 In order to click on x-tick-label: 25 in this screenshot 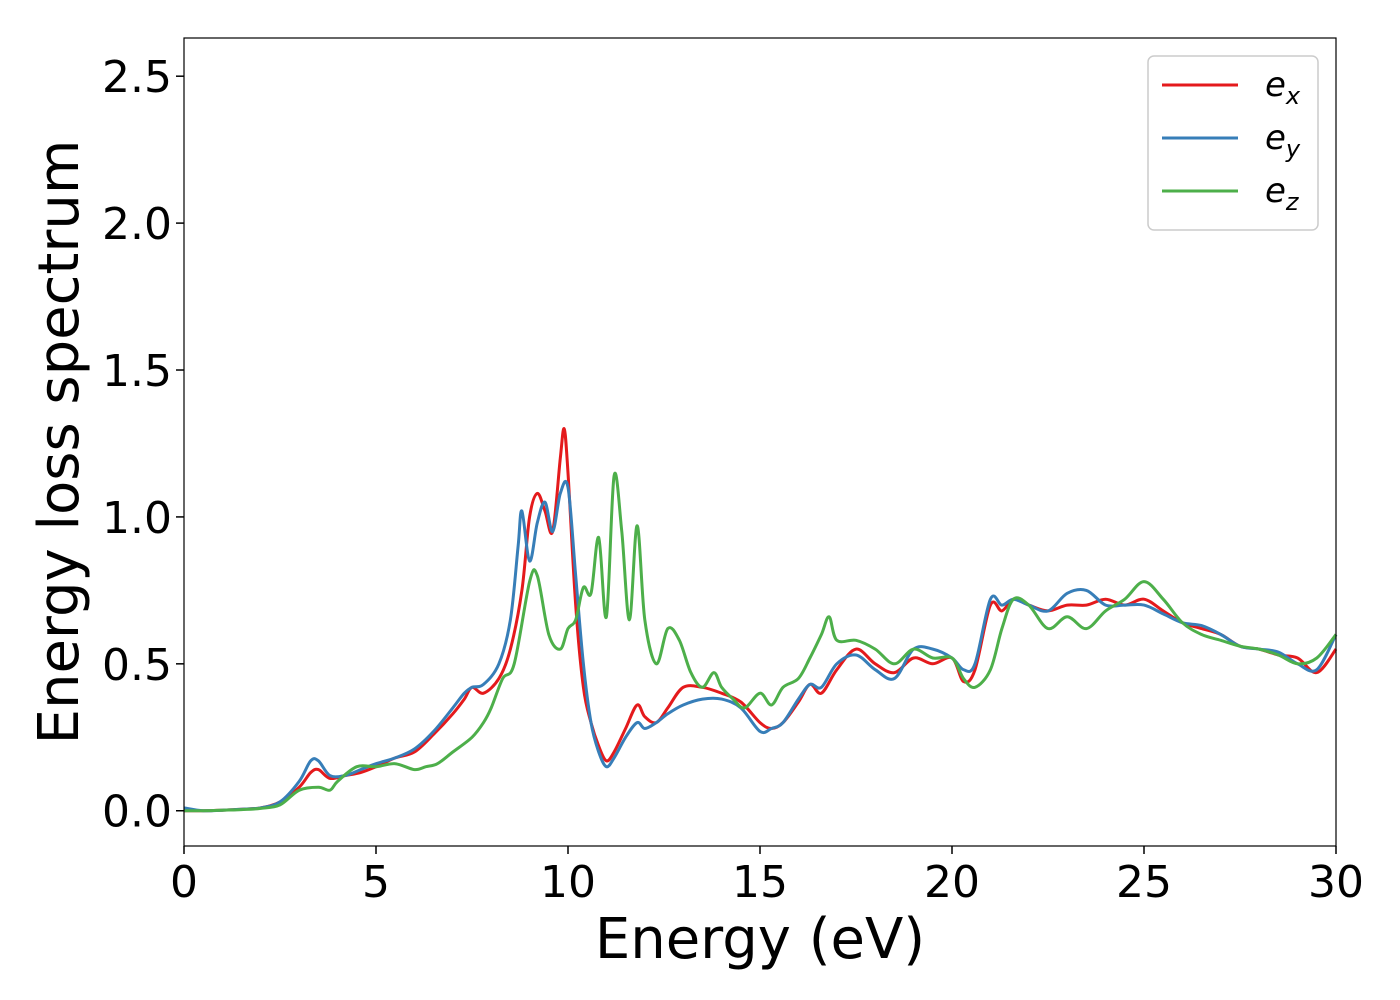, I will do `click(1144, 882)`.